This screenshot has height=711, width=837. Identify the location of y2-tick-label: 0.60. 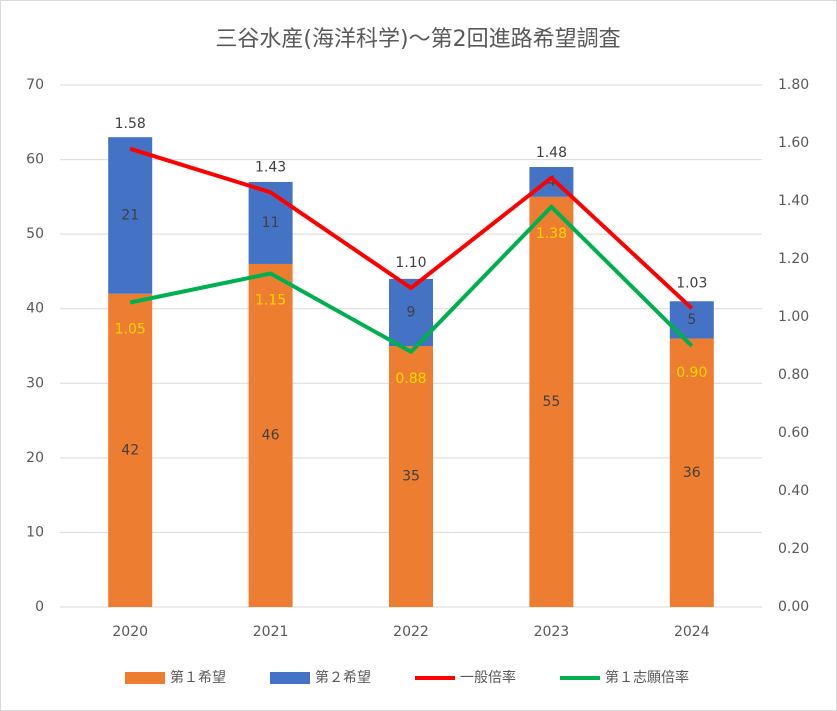
(793, 433).